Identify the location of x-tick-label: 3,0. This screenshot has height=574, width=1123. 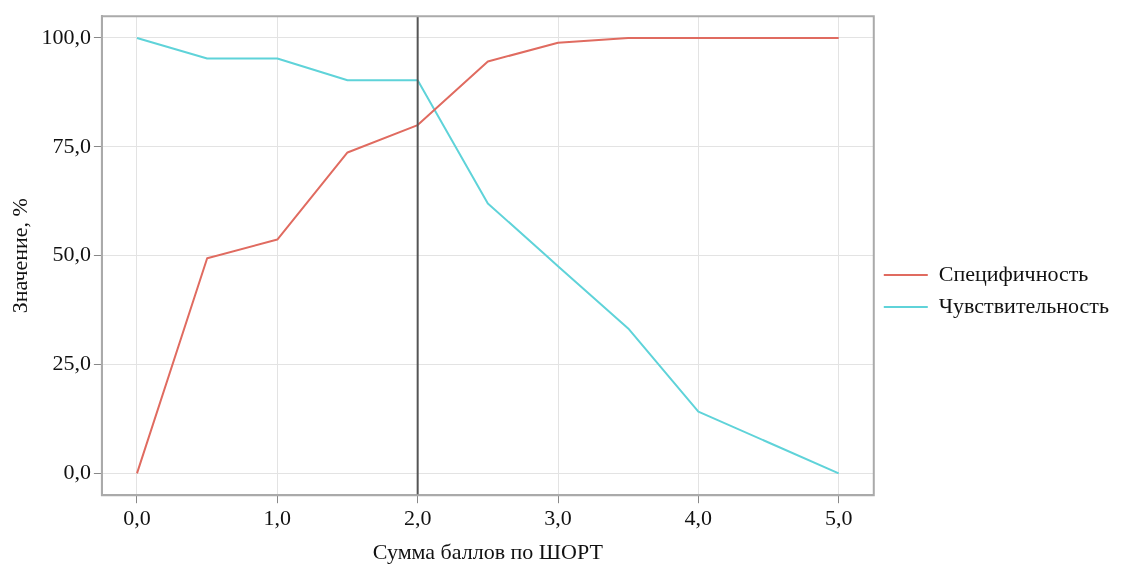
(558, 518).